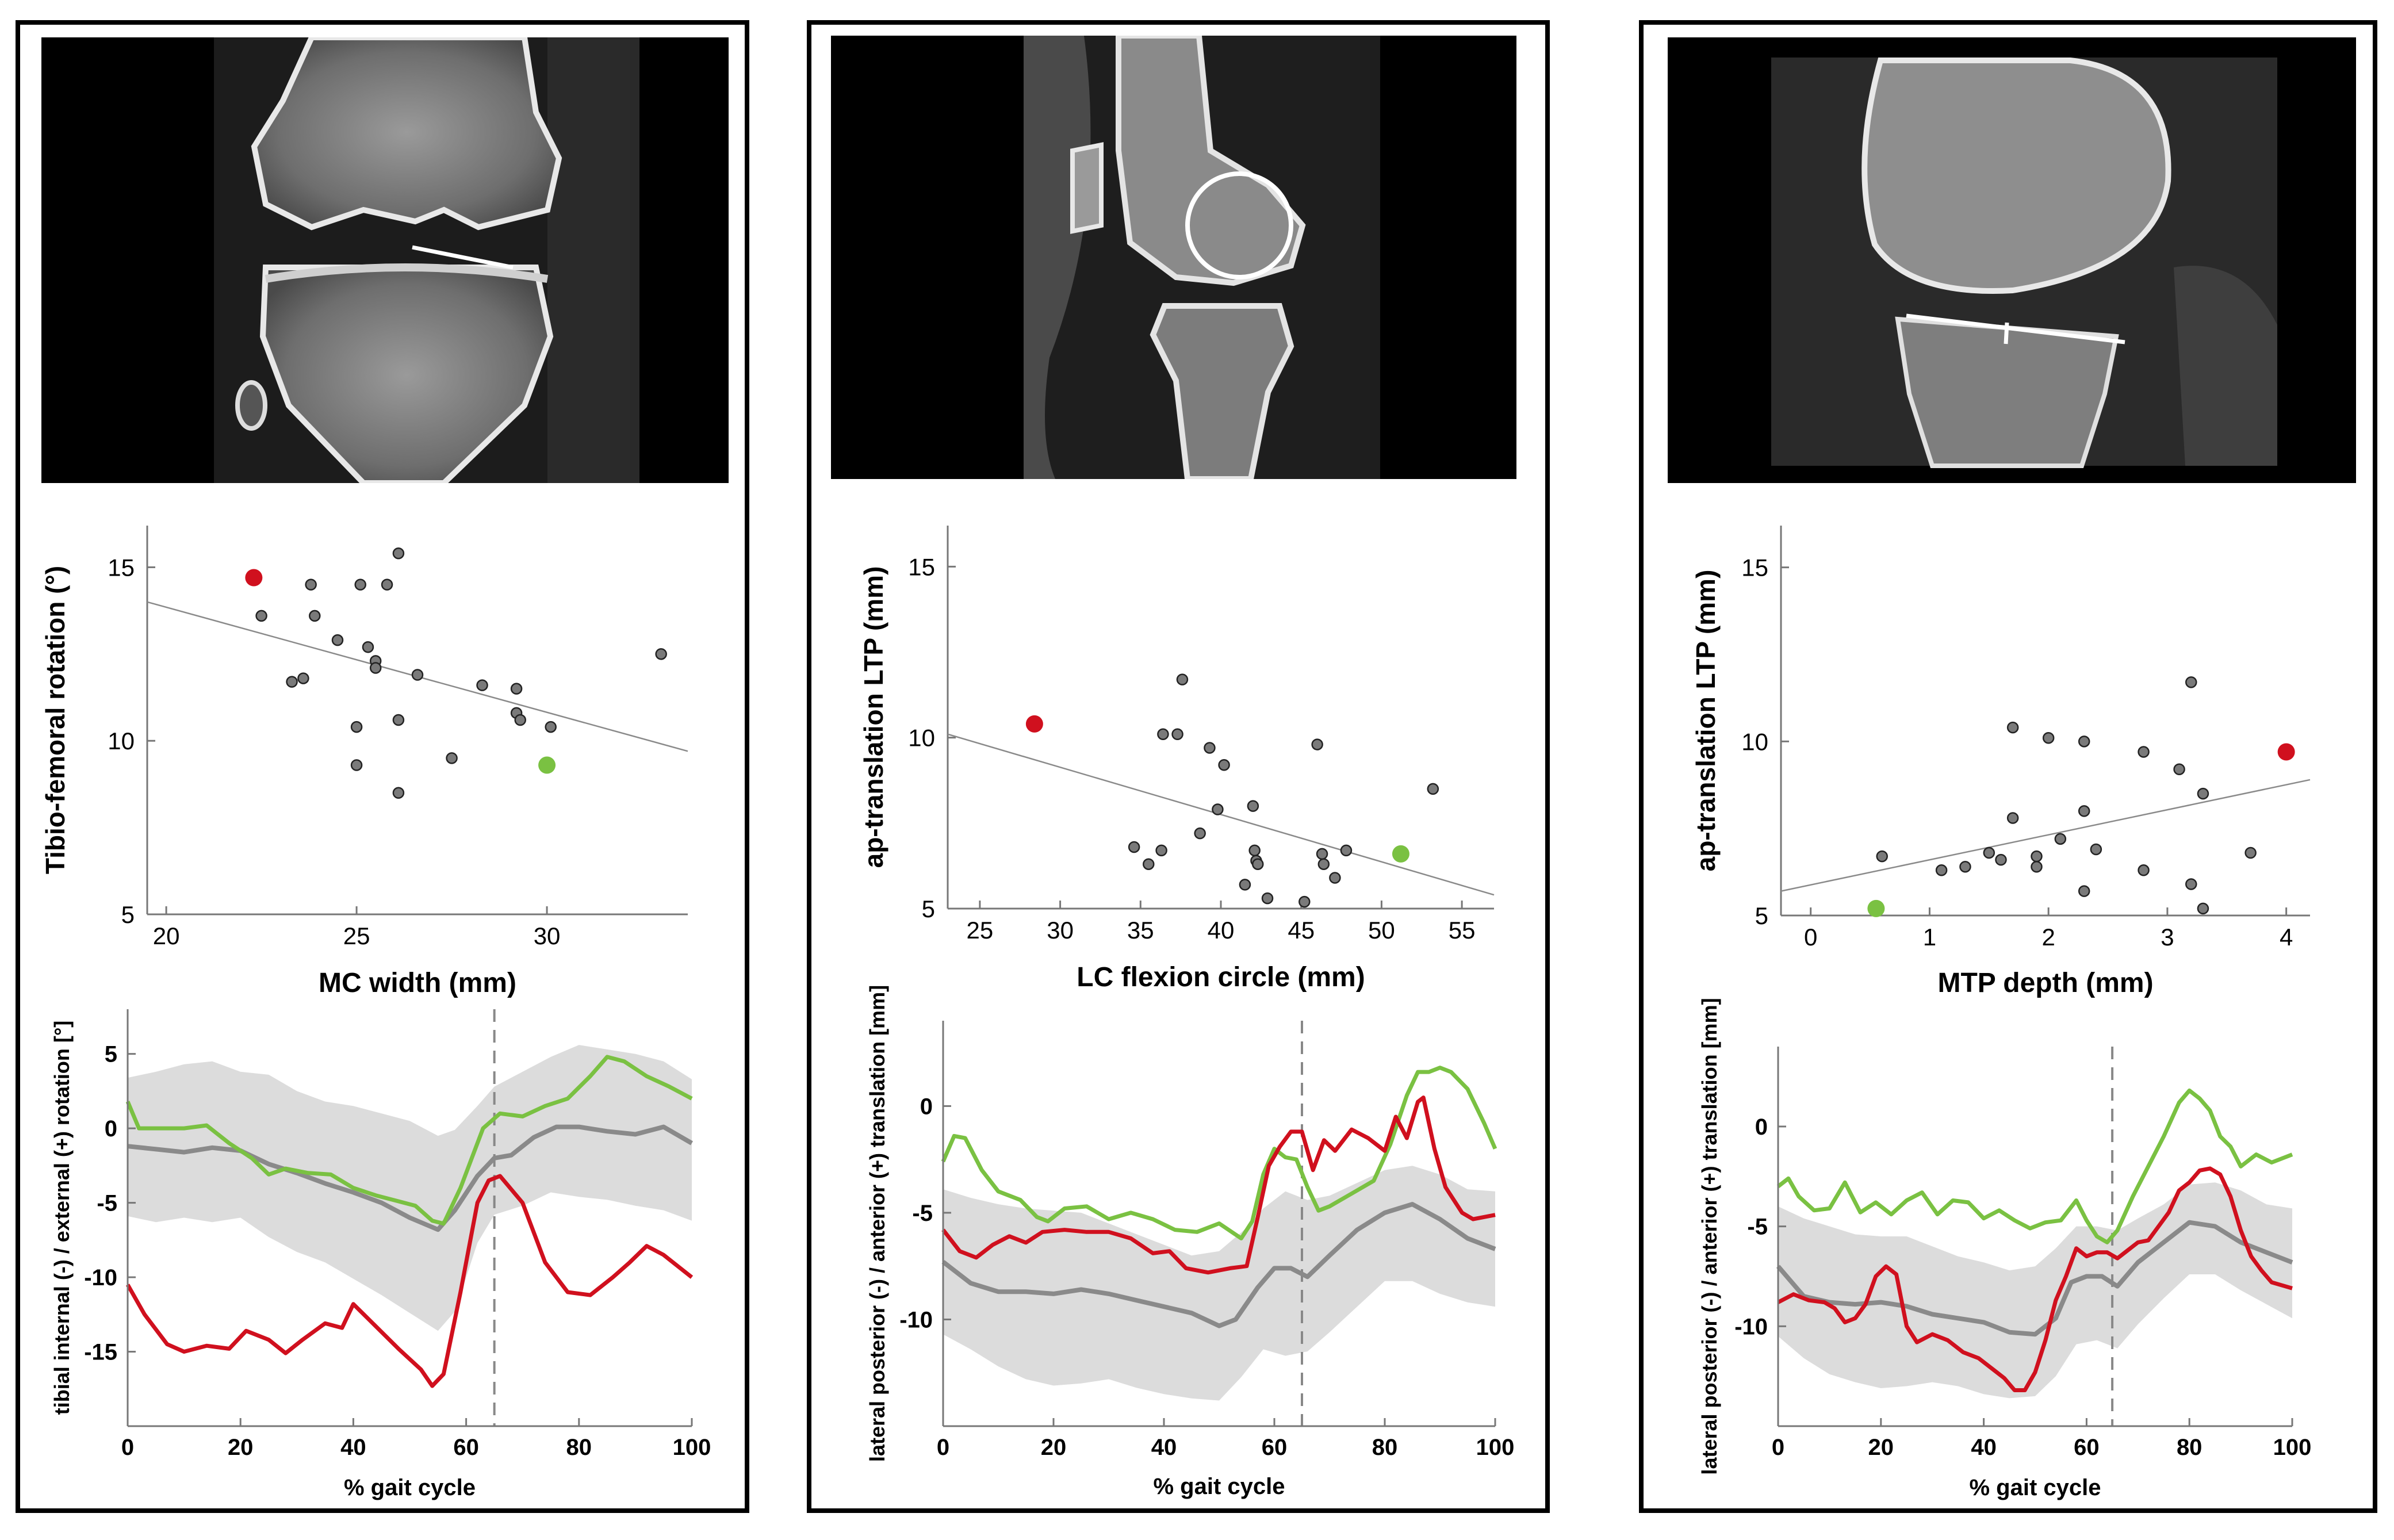 The width and height of the screenshot is (2394, 1540). Describe the element at coordinates (1219, 1284) in the screenshot. I see `gait-sd-band` at that location.